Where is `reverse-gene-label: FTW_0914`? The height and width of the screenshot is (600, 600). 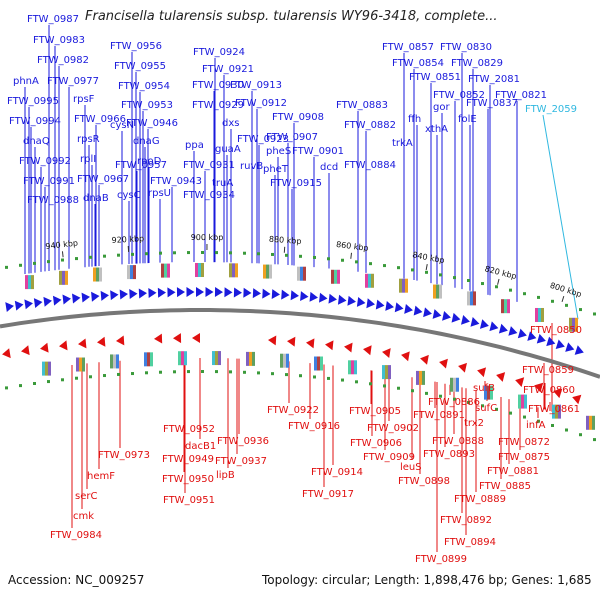
reverse-gene-label: FTW_0914 is located at coordinates (337, 472).